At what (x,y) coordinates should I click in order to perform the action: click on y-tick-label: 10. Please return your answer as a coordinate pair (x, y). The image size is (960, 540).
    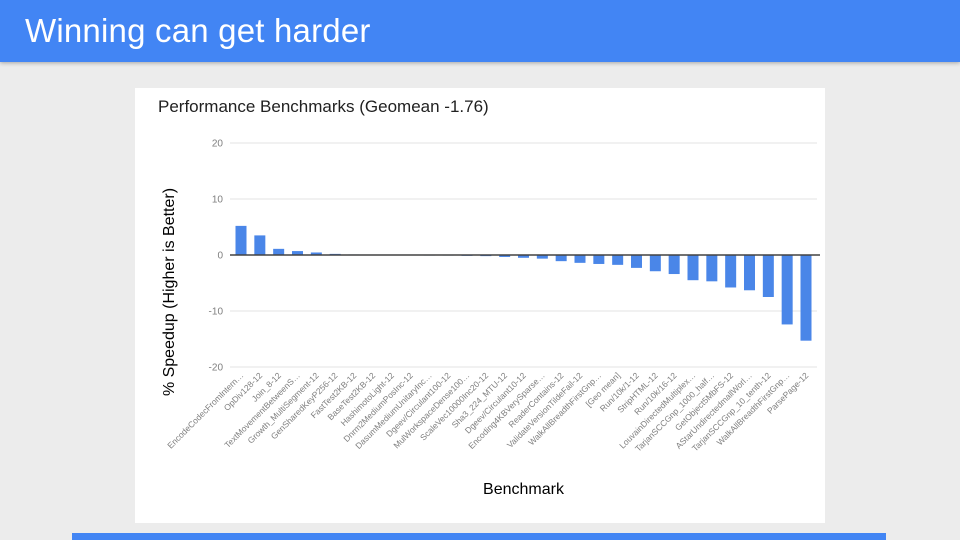
    Looking at the image, I should click on (218, 200).